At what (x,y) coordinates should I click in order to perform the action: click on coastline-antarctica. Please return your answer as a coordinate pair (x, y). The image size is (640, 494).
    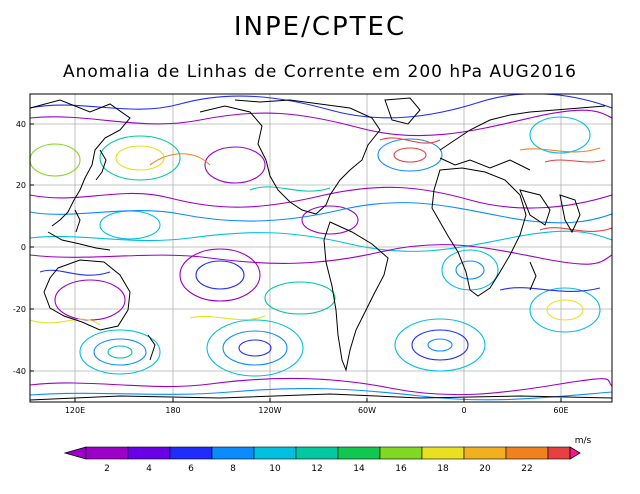
    Looking at the image, I should click on (321, 397).